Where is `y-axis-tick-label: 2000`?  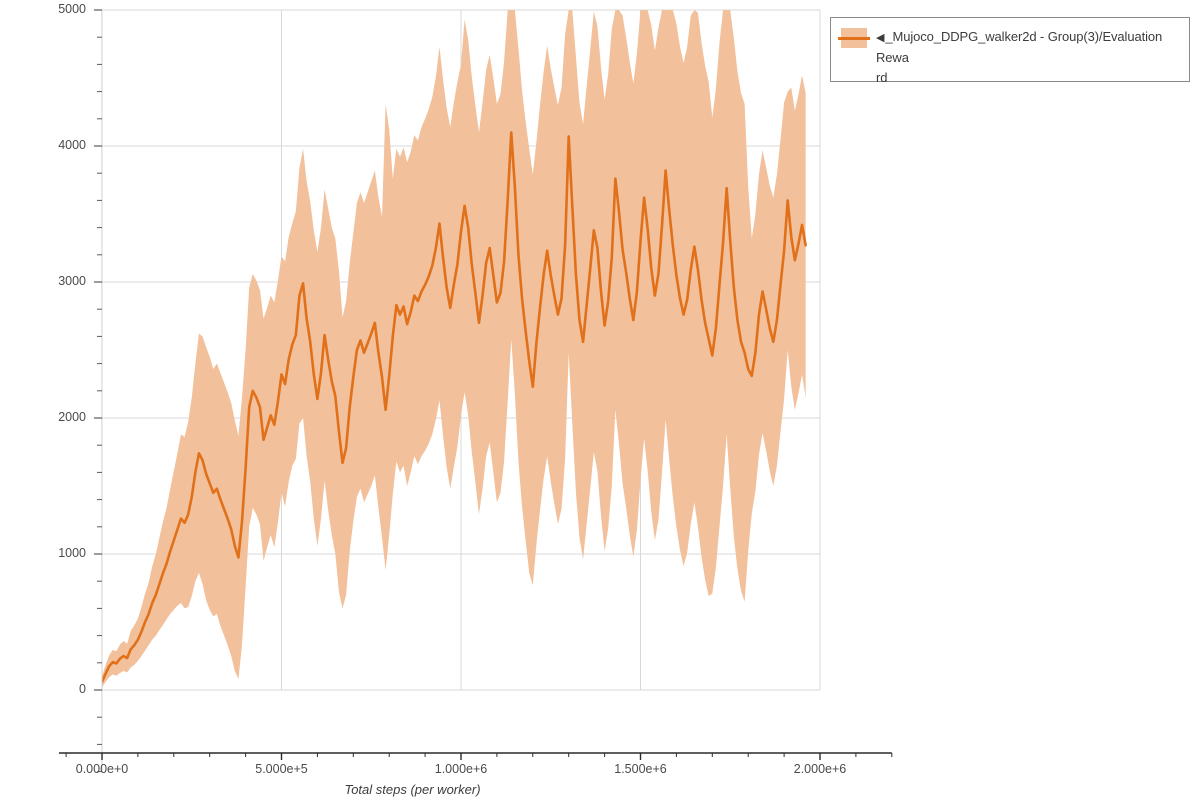 y-axis-tick-label: 2000 is located at coordinates (72, 417).